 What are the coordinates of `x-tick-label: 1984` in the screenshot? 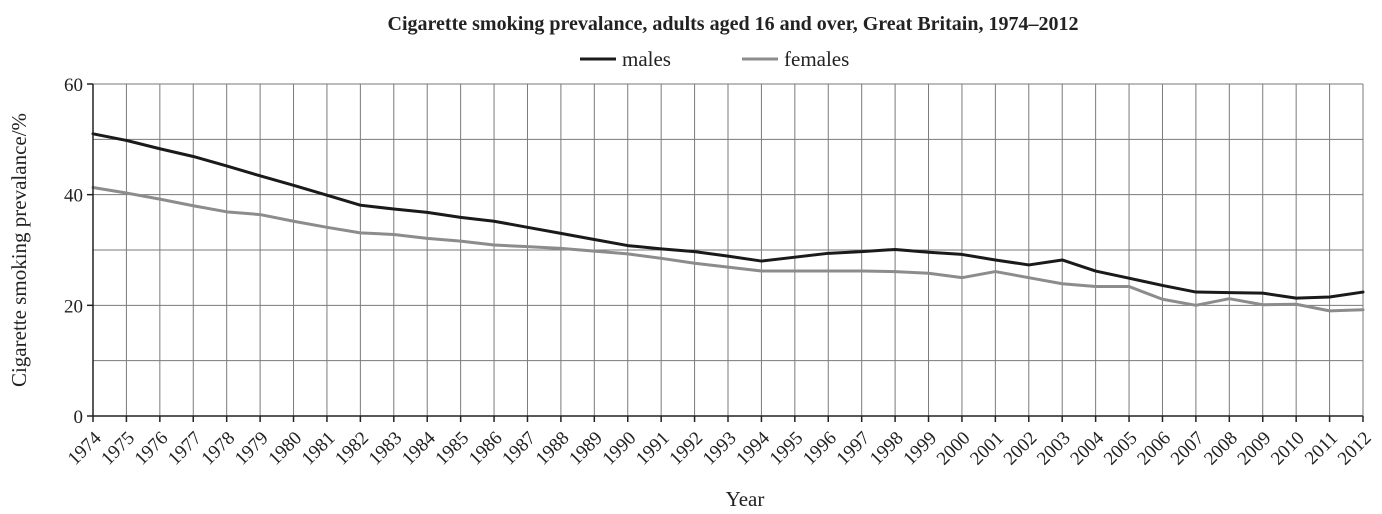 It's located at (419, 448).